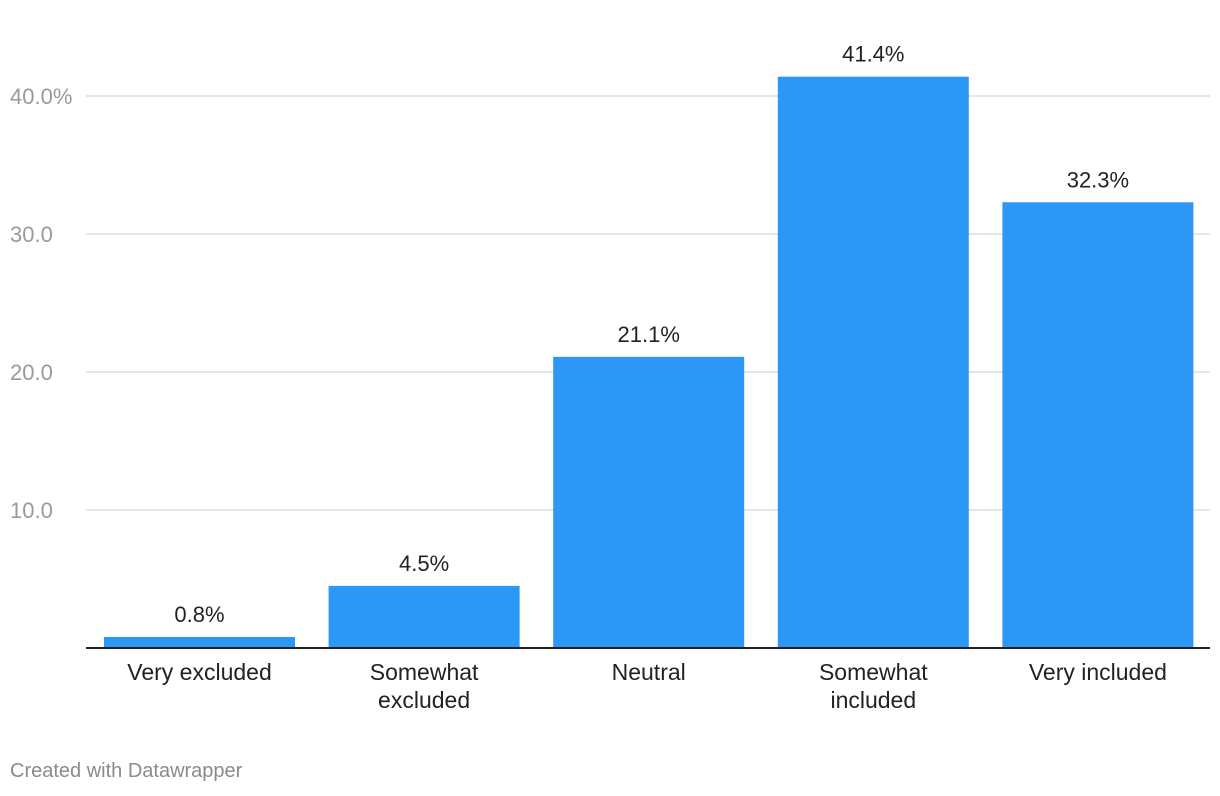 The width and height of the screenshot is (1220, 796). What do you see at coordinates (41, 96) in the screenshot?
I see `y-tick-label: 40.0%` at bounding box center [41, 96].